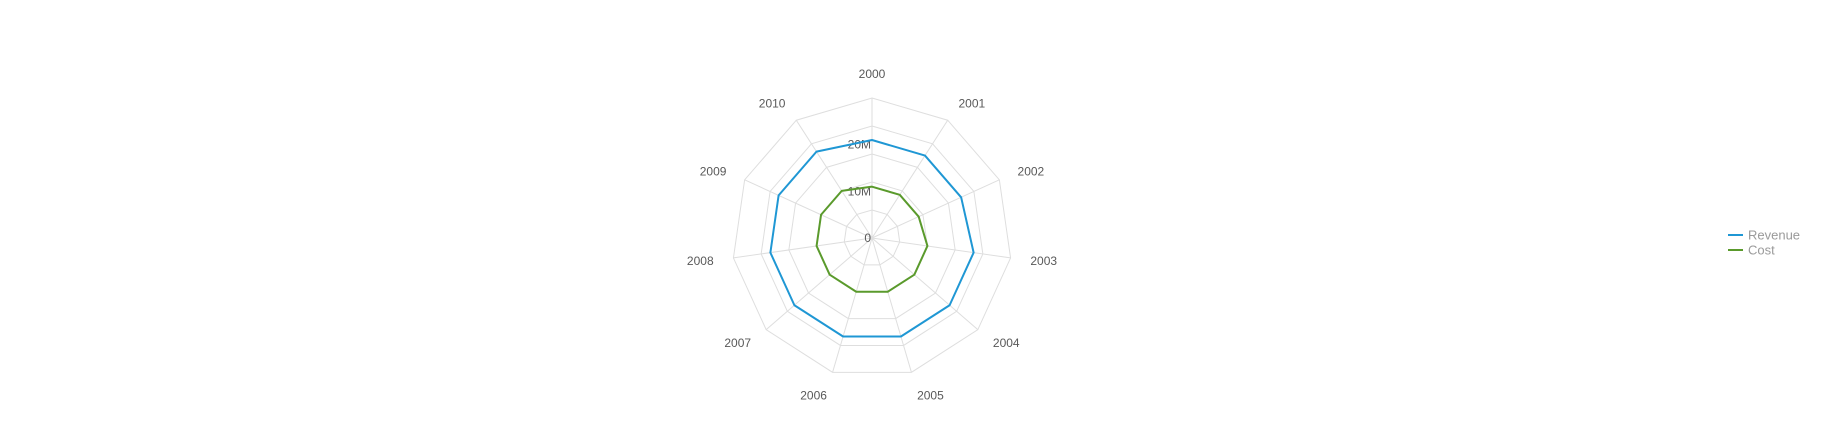 Image resolution: width=1838 pixels, height=448 pixels. Describe the element at coordinates (713, 172) in the screenshot. I see `category-label: 2009` at that location.